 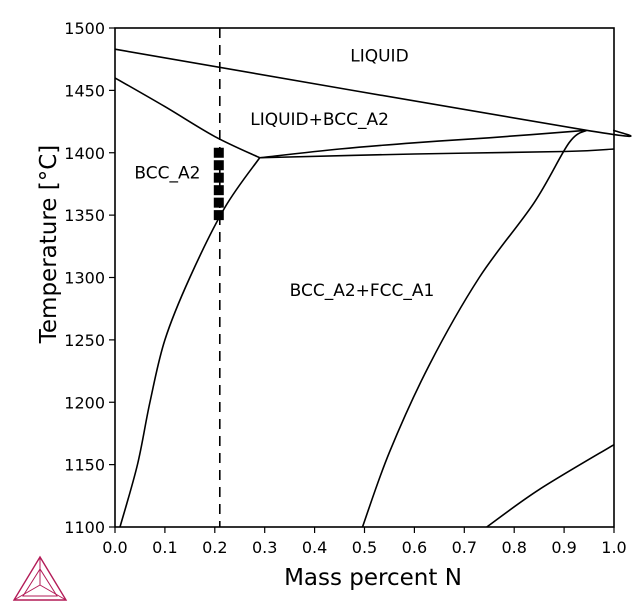 What do you see at coordinates (214, 547) in the screenshot?
I see `x-tick-label: 0.2` at bounding box center [214, 547].